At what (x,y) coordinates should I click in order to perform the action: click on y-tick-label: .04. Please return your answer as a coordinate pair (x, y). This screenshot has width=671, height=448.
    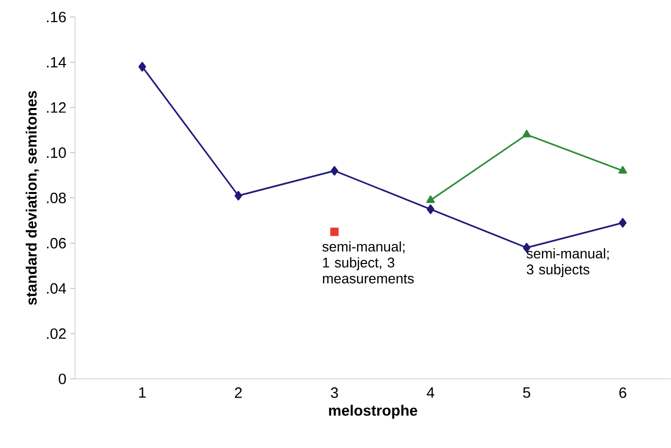
    Looking at the image, I should click on (56, 288).